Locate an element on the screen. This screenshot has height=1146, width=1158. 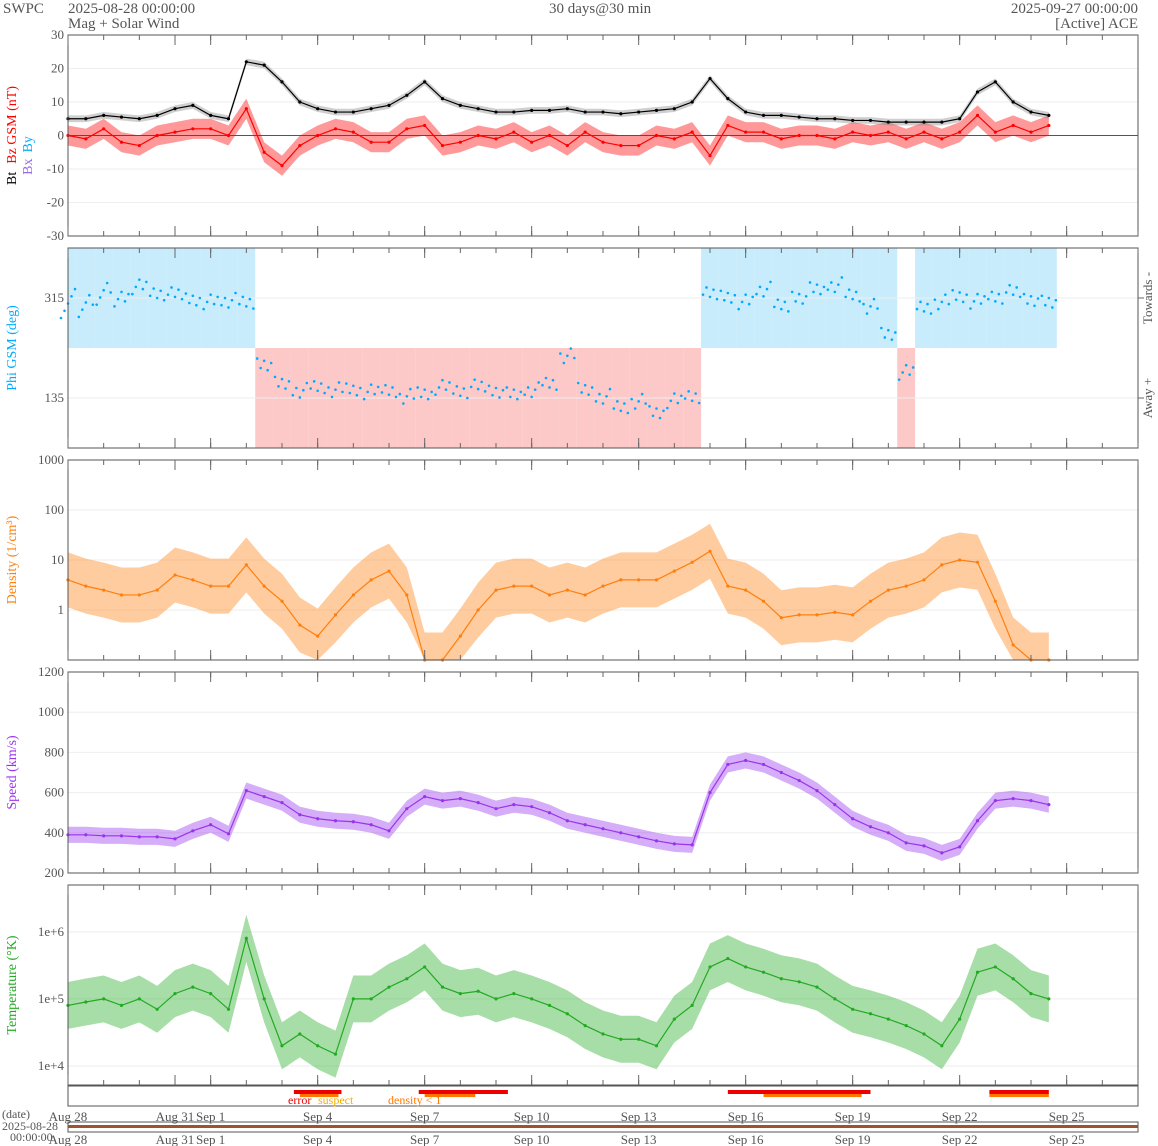
x-tick-label: Sep 13 is located at coordinates (639, 1116).